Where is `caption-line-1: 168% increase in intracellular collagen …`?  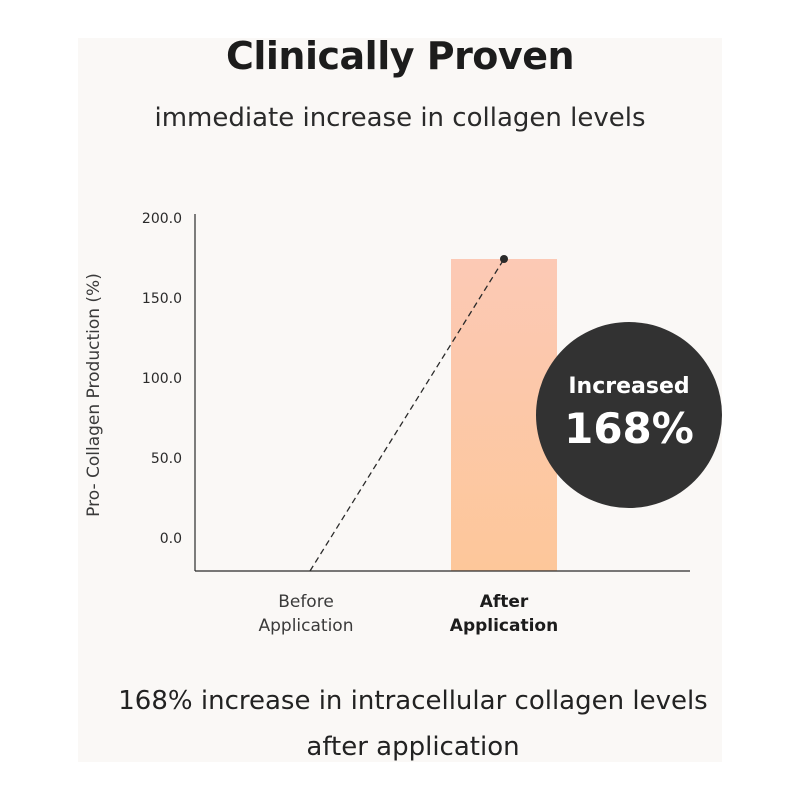
caption-line-1: 168% increase in intracellular collagen … is located at coordinates (413, 701).